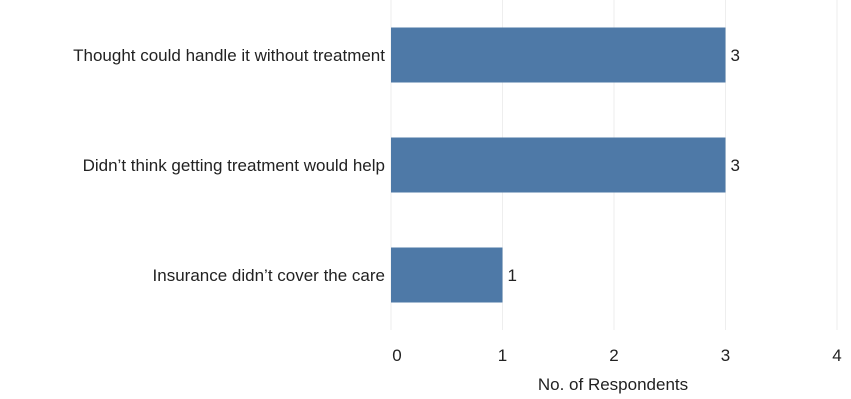 This screenshot has height=399, width=851. I want to click on category-label-3: Insurance didn’t cover the care, so click(269, 275).